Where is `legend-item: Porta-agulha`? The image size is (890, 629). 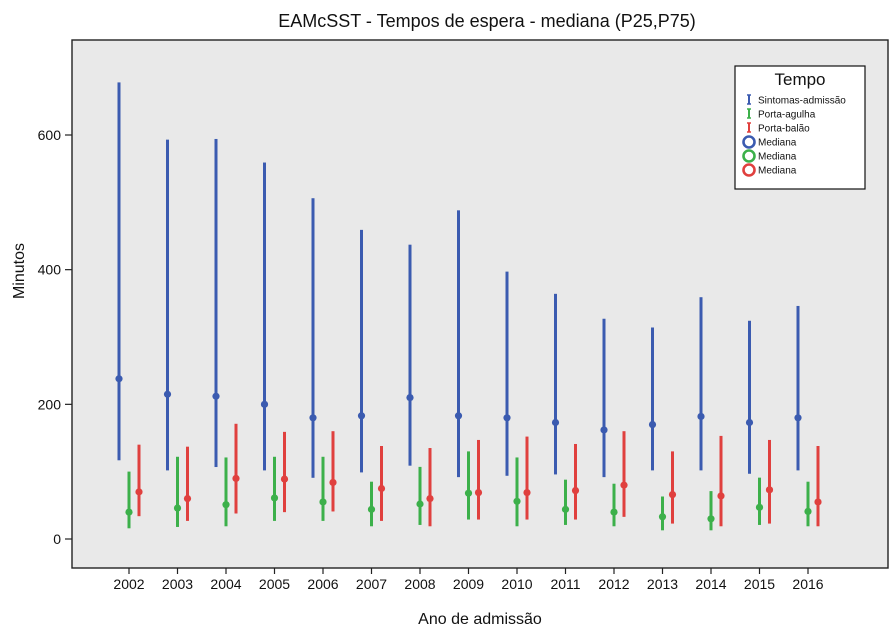 legend-item: Porta-agulha is located at coordinates (781, 114).